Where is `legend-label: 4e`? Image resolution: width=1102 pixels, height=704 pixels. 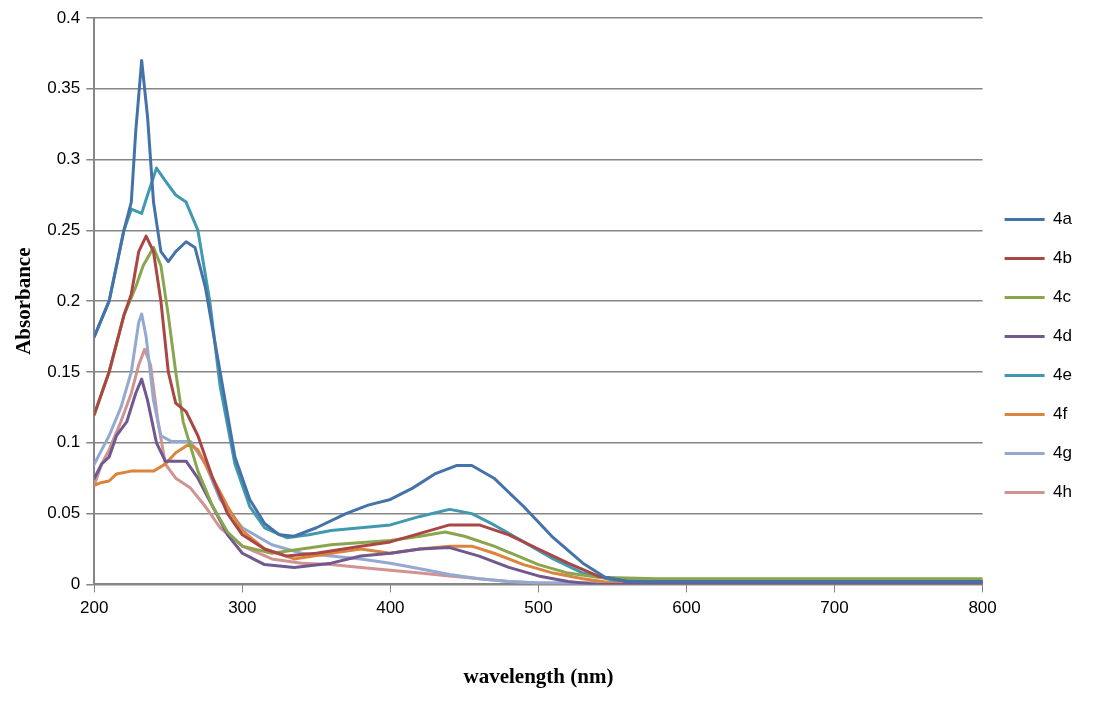
legend-label: 4e is located at coordinates (1063, 375).